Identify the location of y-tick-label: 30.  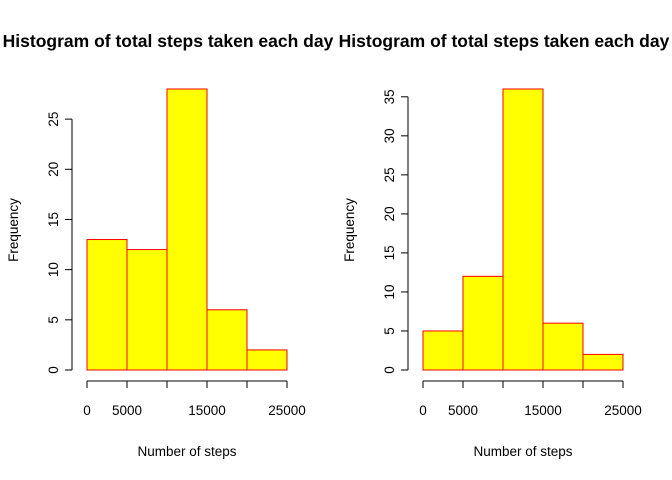
(389, 135).